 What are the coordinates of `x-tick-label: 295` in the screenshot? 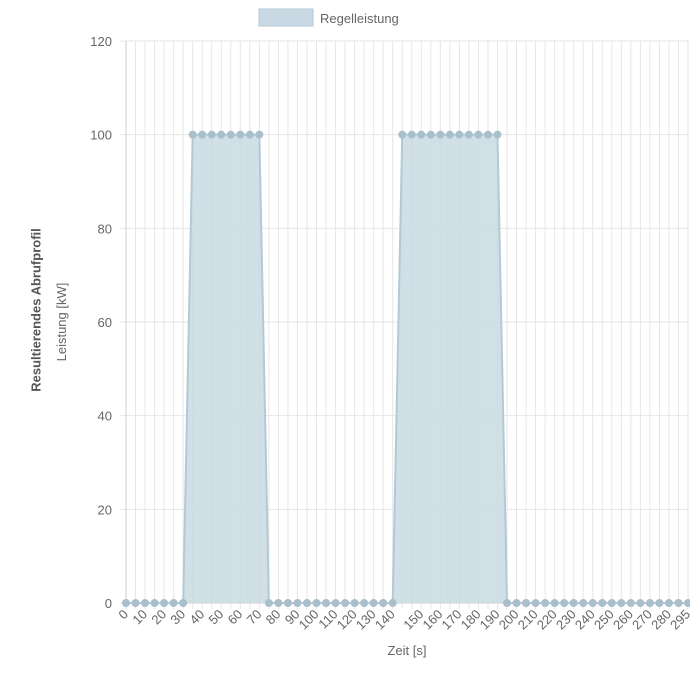 It's located at (678, 620).